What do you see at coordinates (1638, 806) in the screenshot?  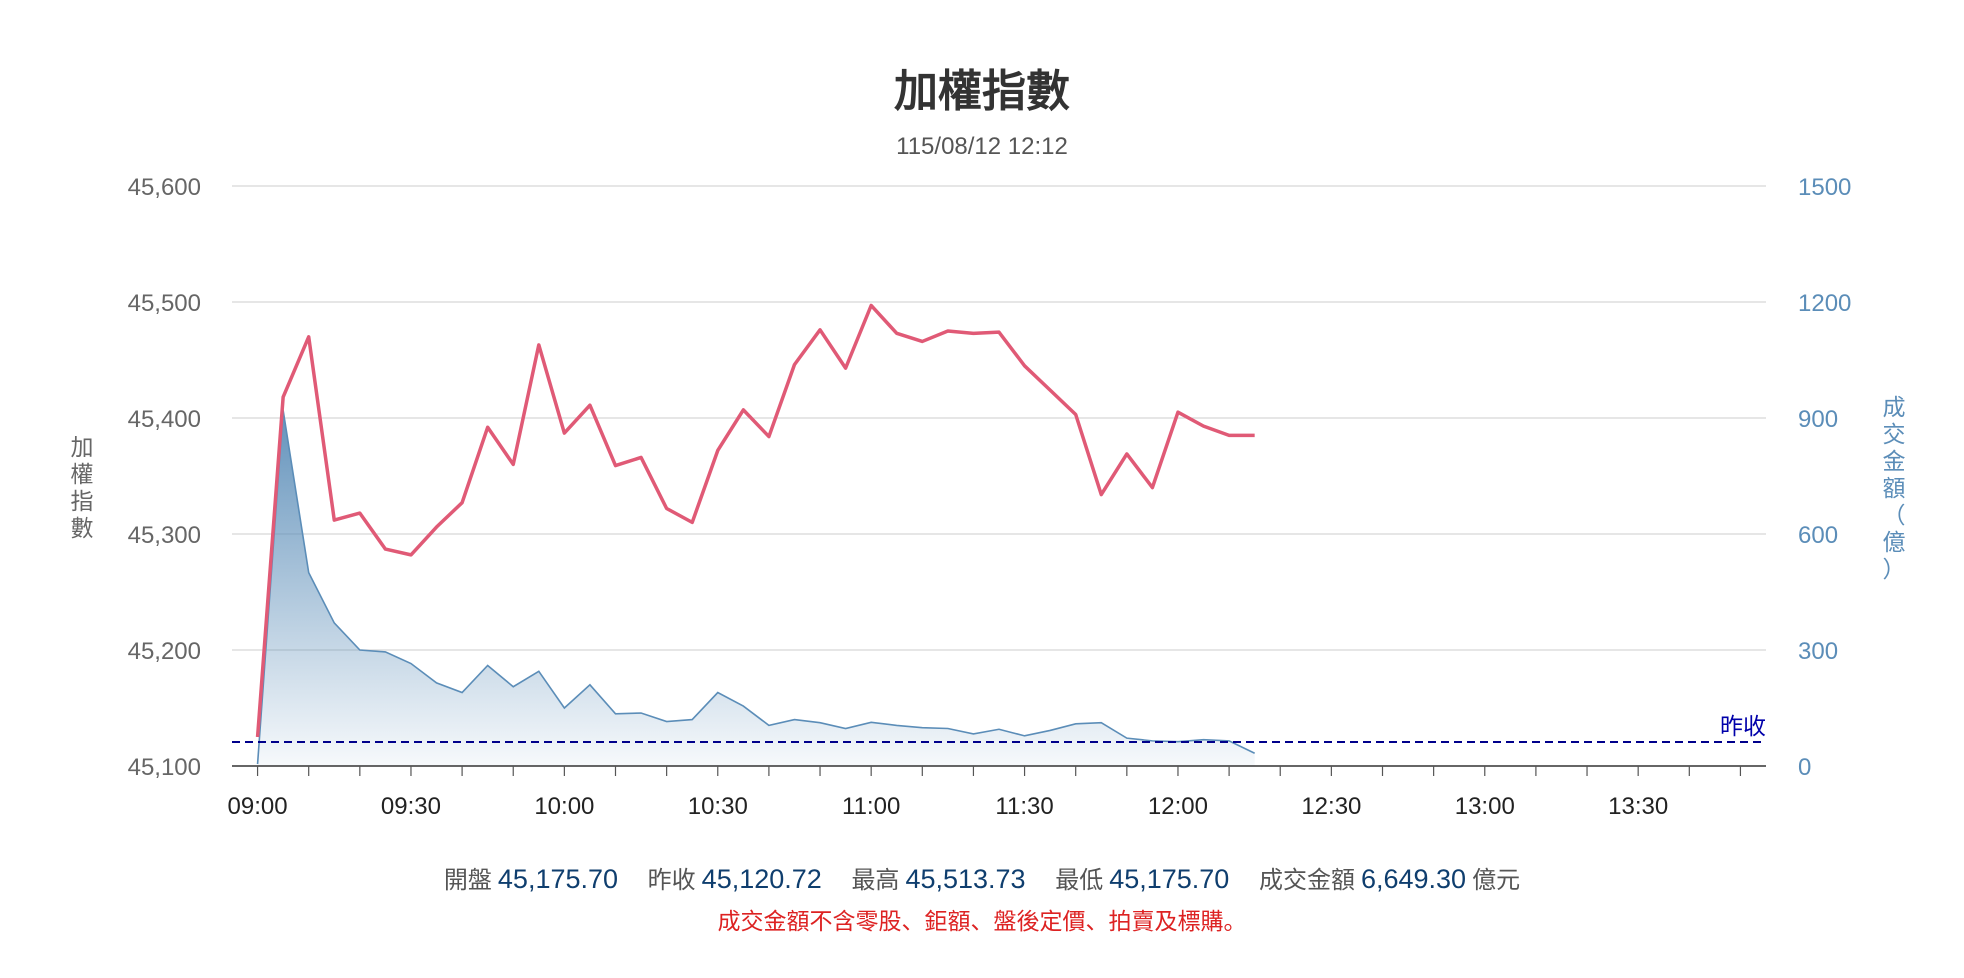 I see `x-tick-label: 13:30` at bounding box center [1638, 806].